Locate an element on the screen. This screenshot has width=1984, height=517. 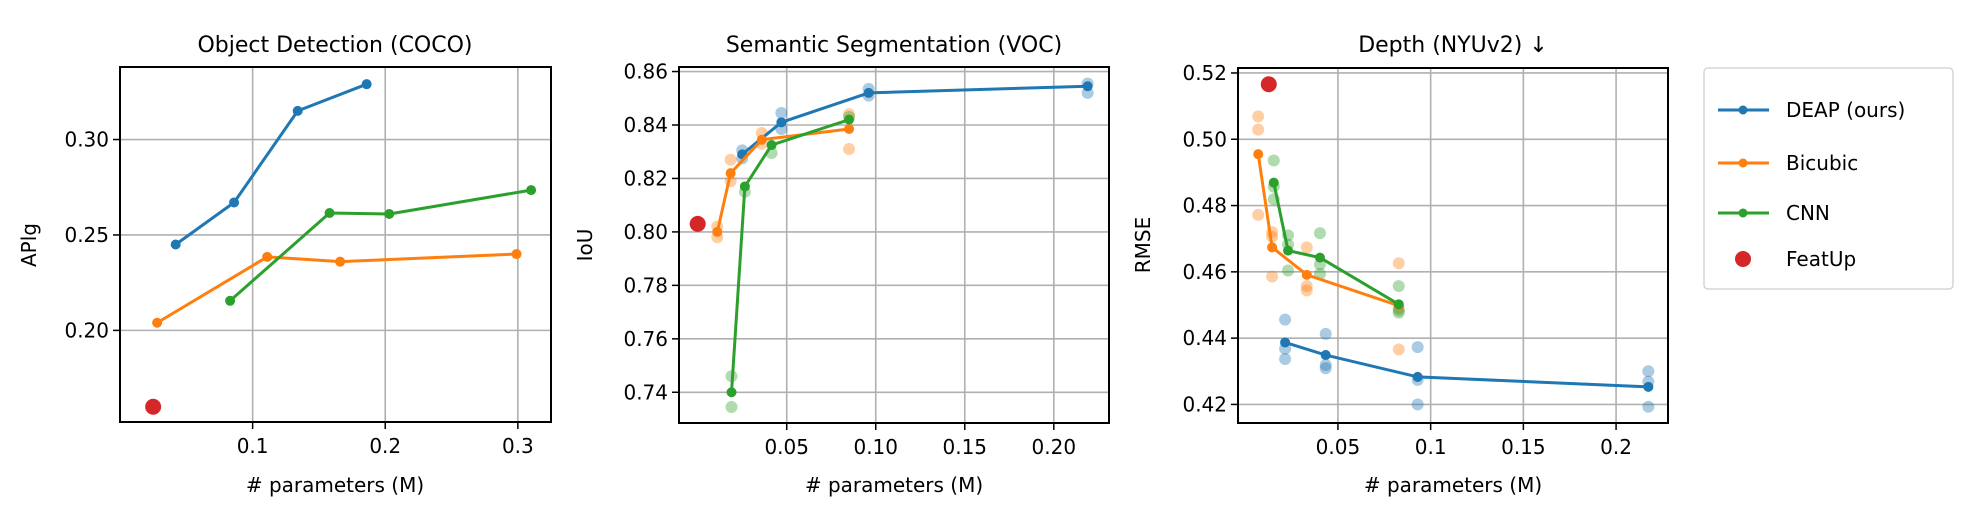
legend-entry-featup: FeatUp is located at coordinates (1795, 259).